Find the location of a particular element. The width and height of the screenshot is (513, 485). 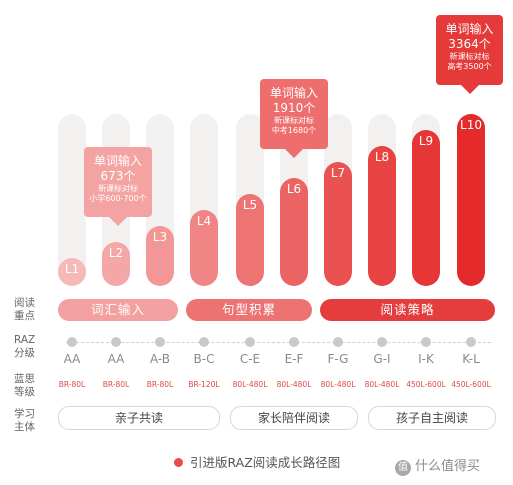

bar-l7 is located at coordinates (338, 224).